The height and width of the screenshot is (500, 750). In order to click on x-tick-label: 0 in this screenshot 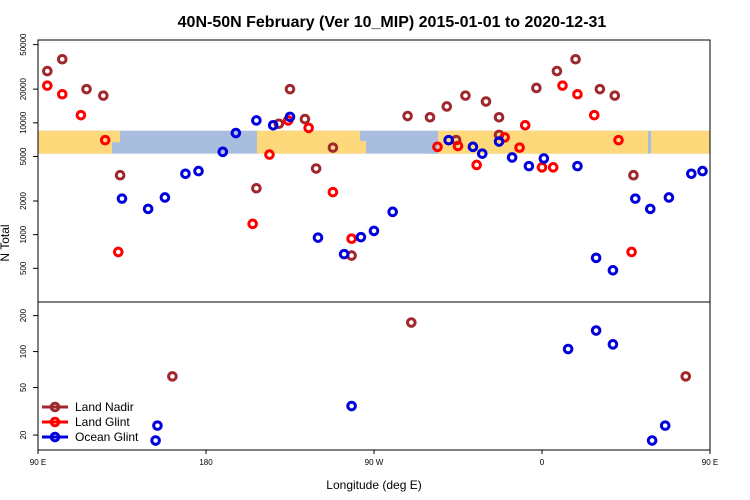, I will do `click(542, 462)`.